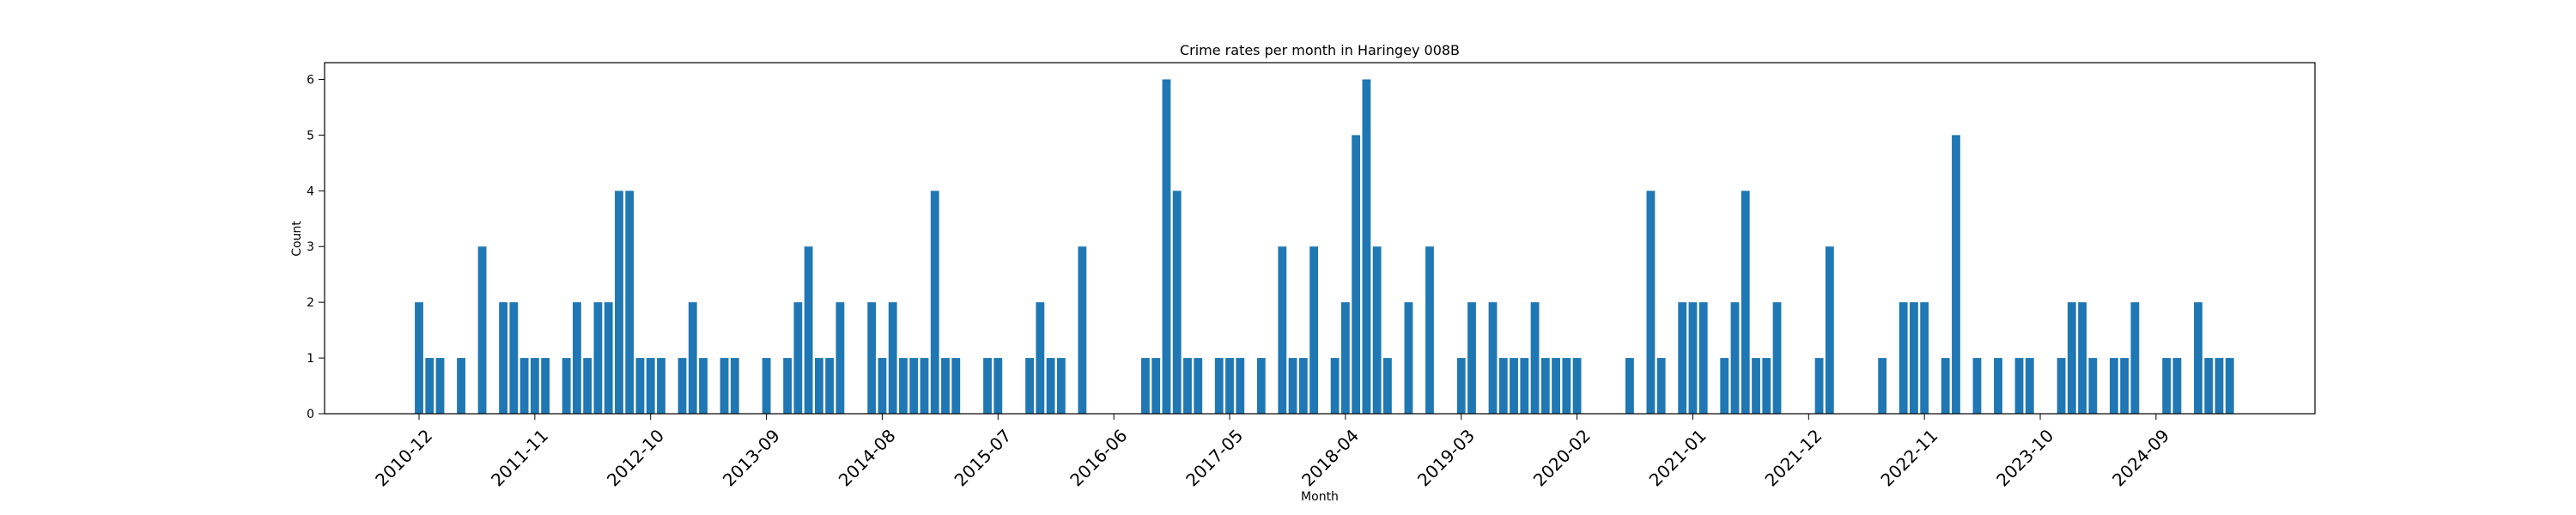 The image size is (2576, 515). I want to click on chart-title: Crime rates per month in Haringey 008B, so click(1320, 50).